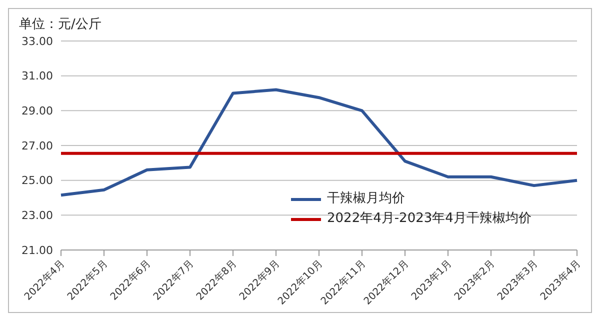  I want to click on y-axis-title: 单位：元/公斤, so click(60, 24).